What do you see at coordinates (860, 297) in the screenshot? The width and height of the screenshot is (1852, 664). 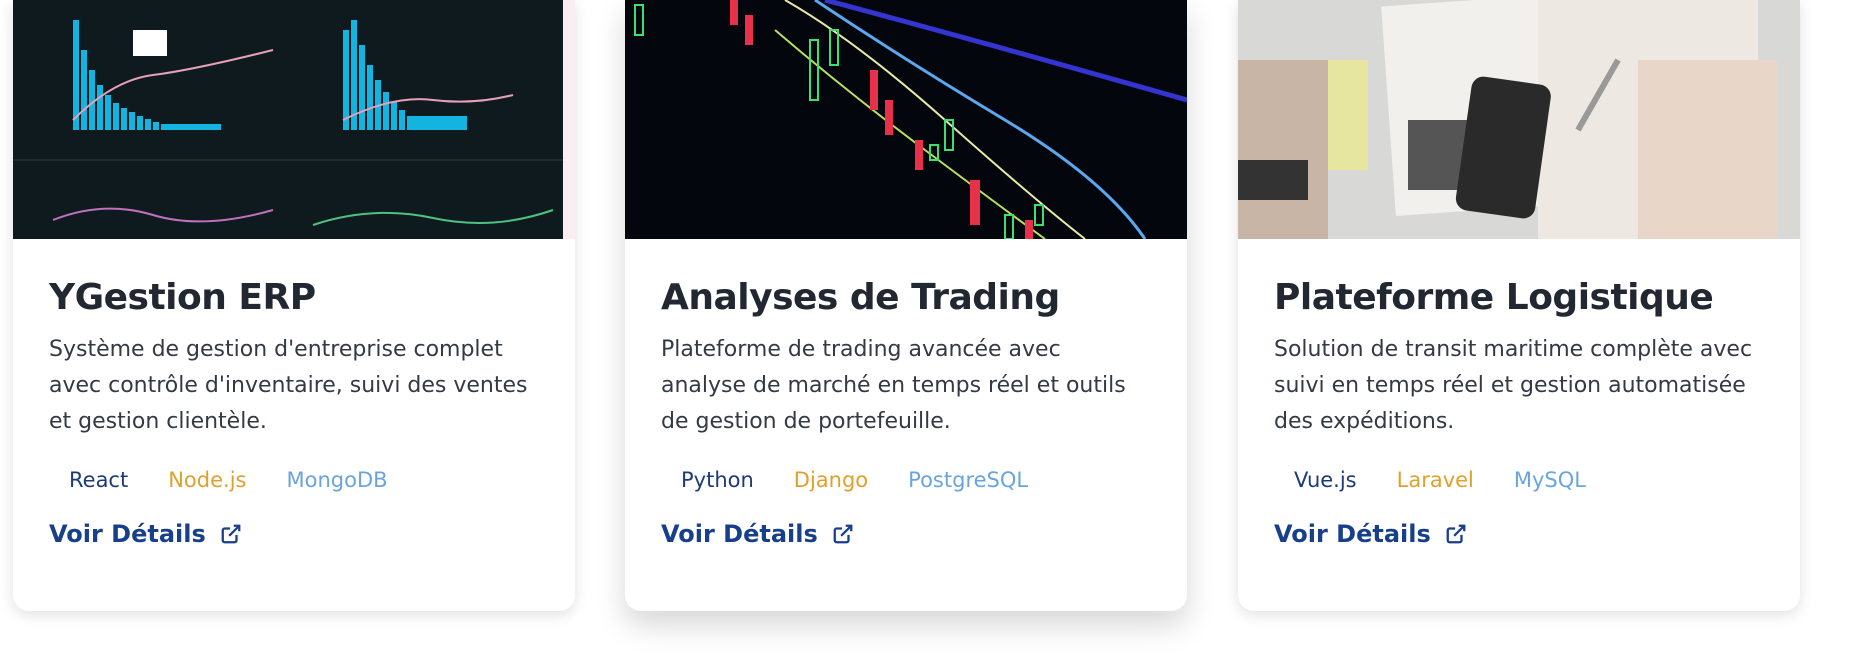 I see `card-title: Analyses de Trading` at bounding box center [860, 297].